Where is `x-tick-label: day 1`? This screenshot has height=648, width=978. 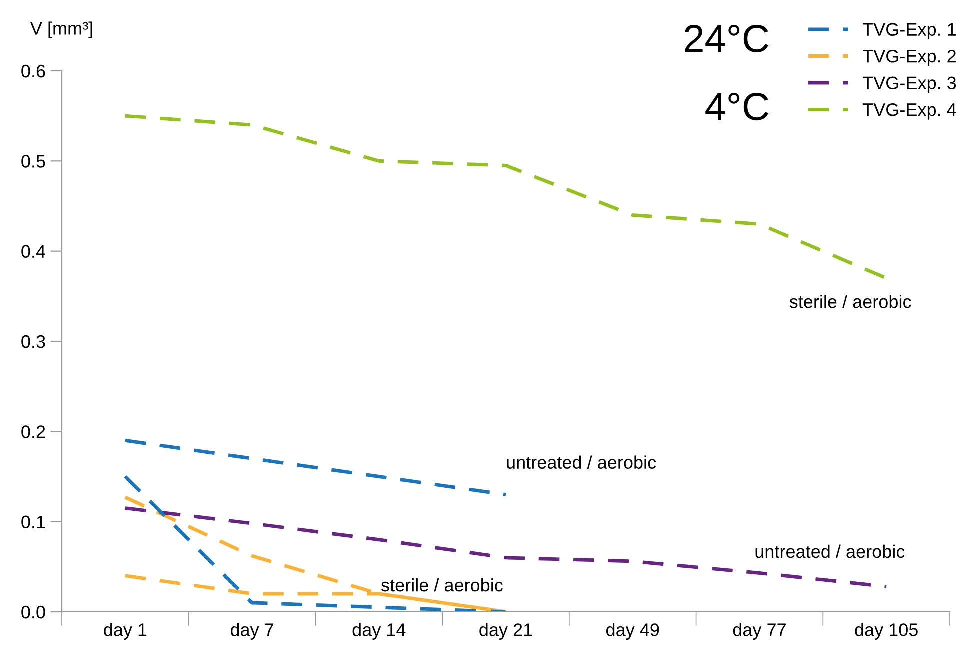
x-tick-label: day 1 is located at coordinates (125, 631).